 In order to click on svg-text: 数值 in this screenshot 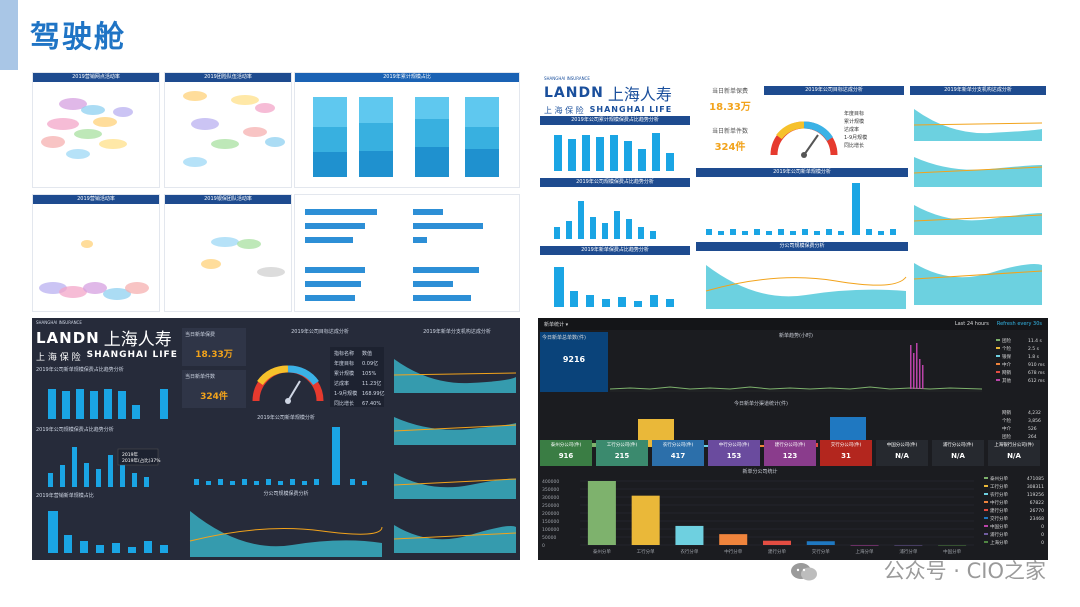, I will do `click(367, 353)`.